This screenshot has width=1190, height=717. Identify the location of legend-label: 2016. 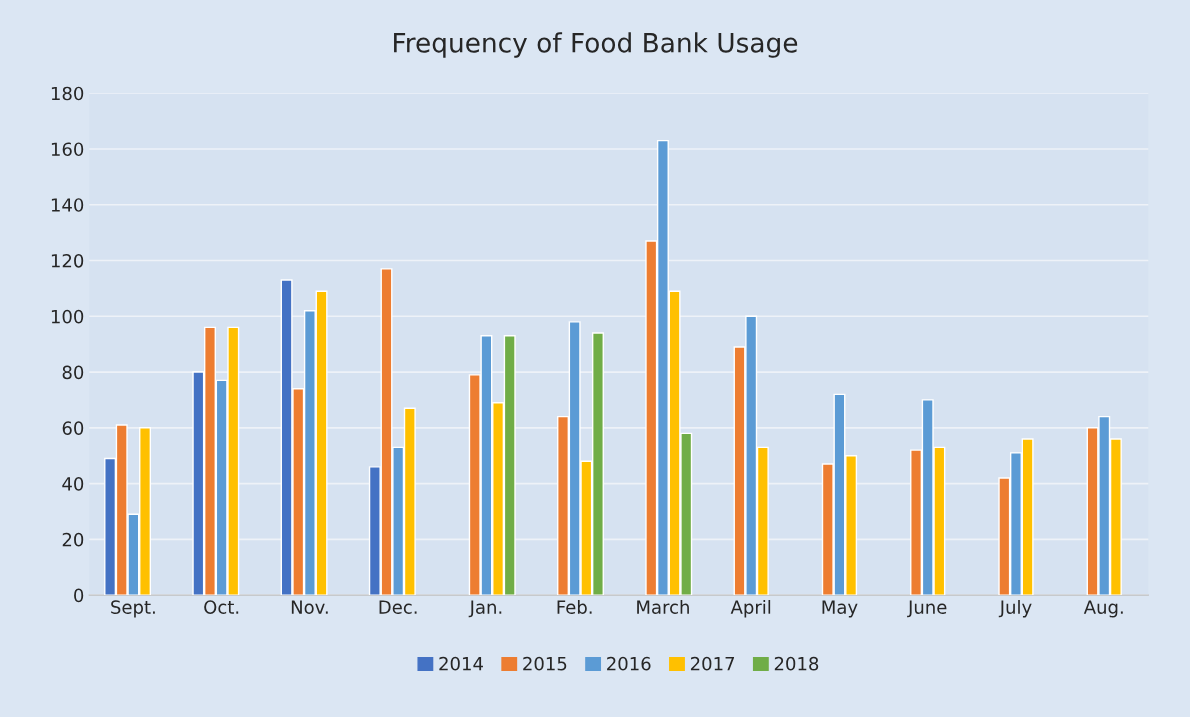
(629, 663).